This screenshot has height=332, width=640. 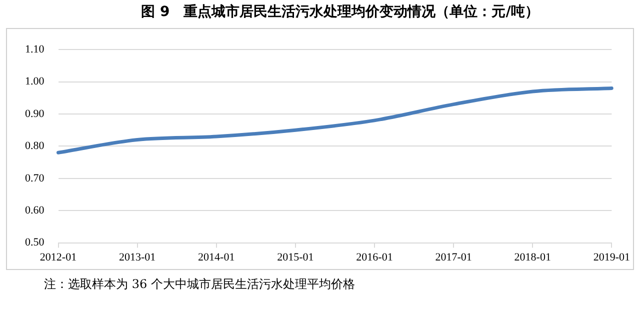 I want to click on x-tick-label: 2016-01, so click(x=374, y=257).